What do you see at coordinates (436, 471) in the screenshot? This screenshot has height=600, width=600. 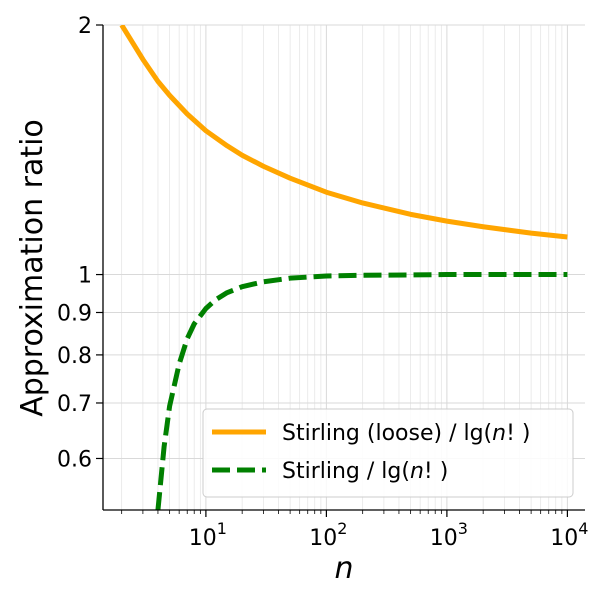 I see `legend-label-stirling-suffix: ! )` at bounding box center [436, 471].